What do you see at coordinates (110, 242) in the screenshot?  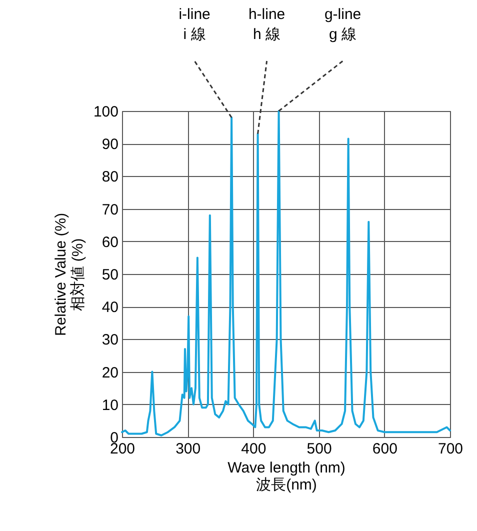 I see `y-tick-label: 60` at bounding box center [110, 242].